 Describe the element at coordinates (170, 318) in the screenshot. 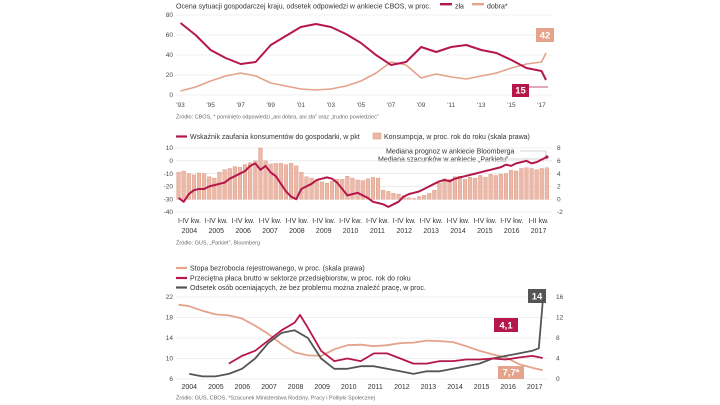

I see `chart3-left-tick-label: 18` at that location.